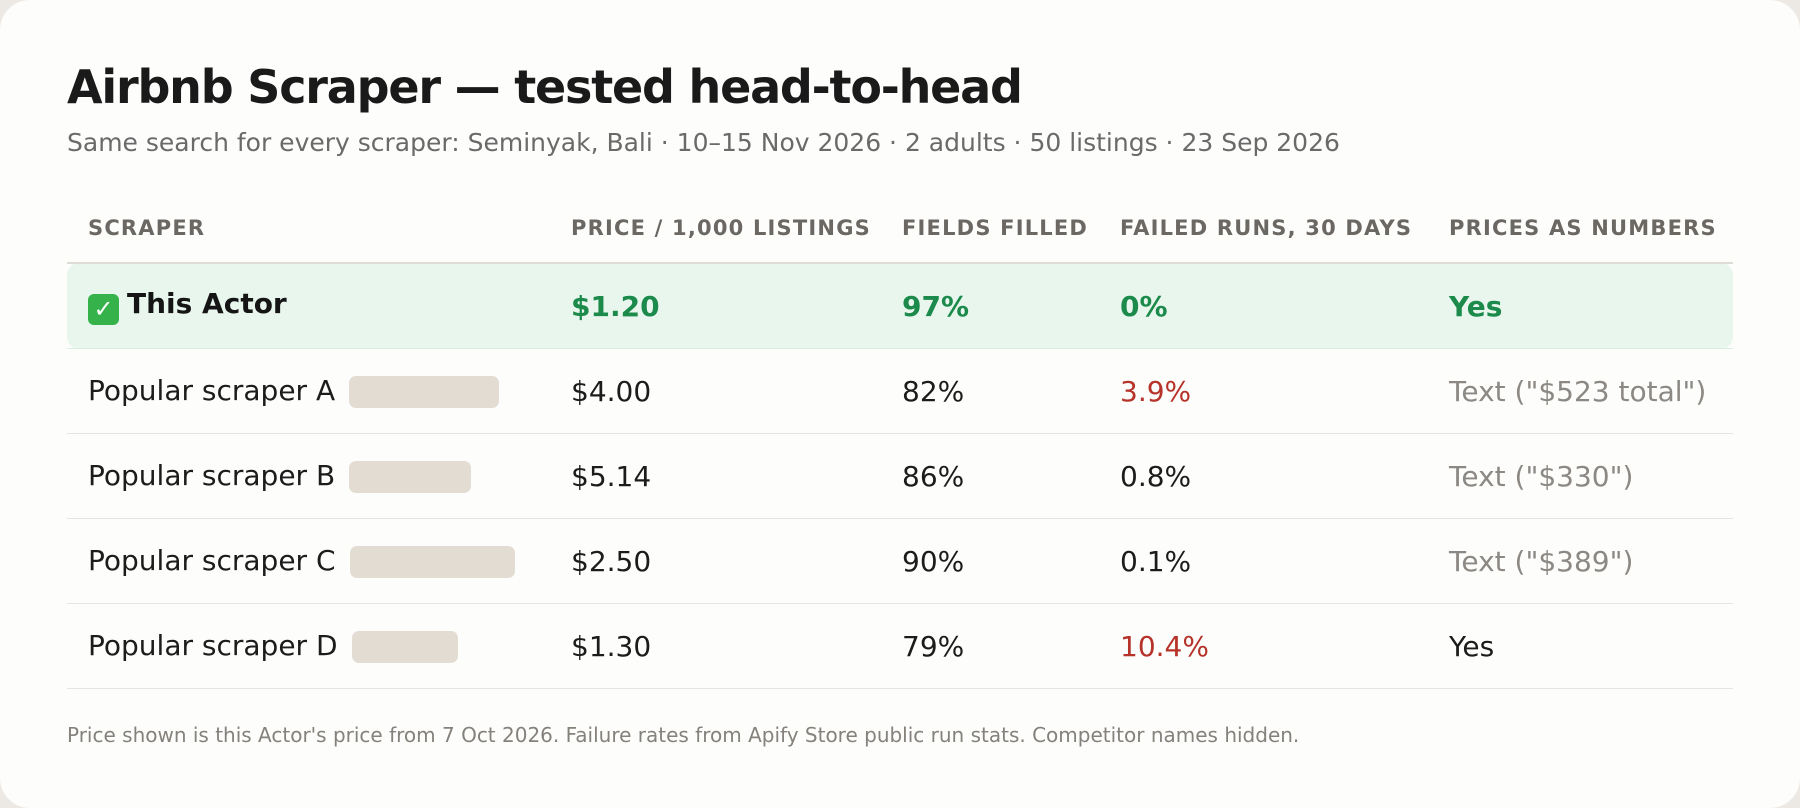 This screenshot has width=1800, height=808. I want to click on cell-scraper: Popular scraper A, so click(308, 391).